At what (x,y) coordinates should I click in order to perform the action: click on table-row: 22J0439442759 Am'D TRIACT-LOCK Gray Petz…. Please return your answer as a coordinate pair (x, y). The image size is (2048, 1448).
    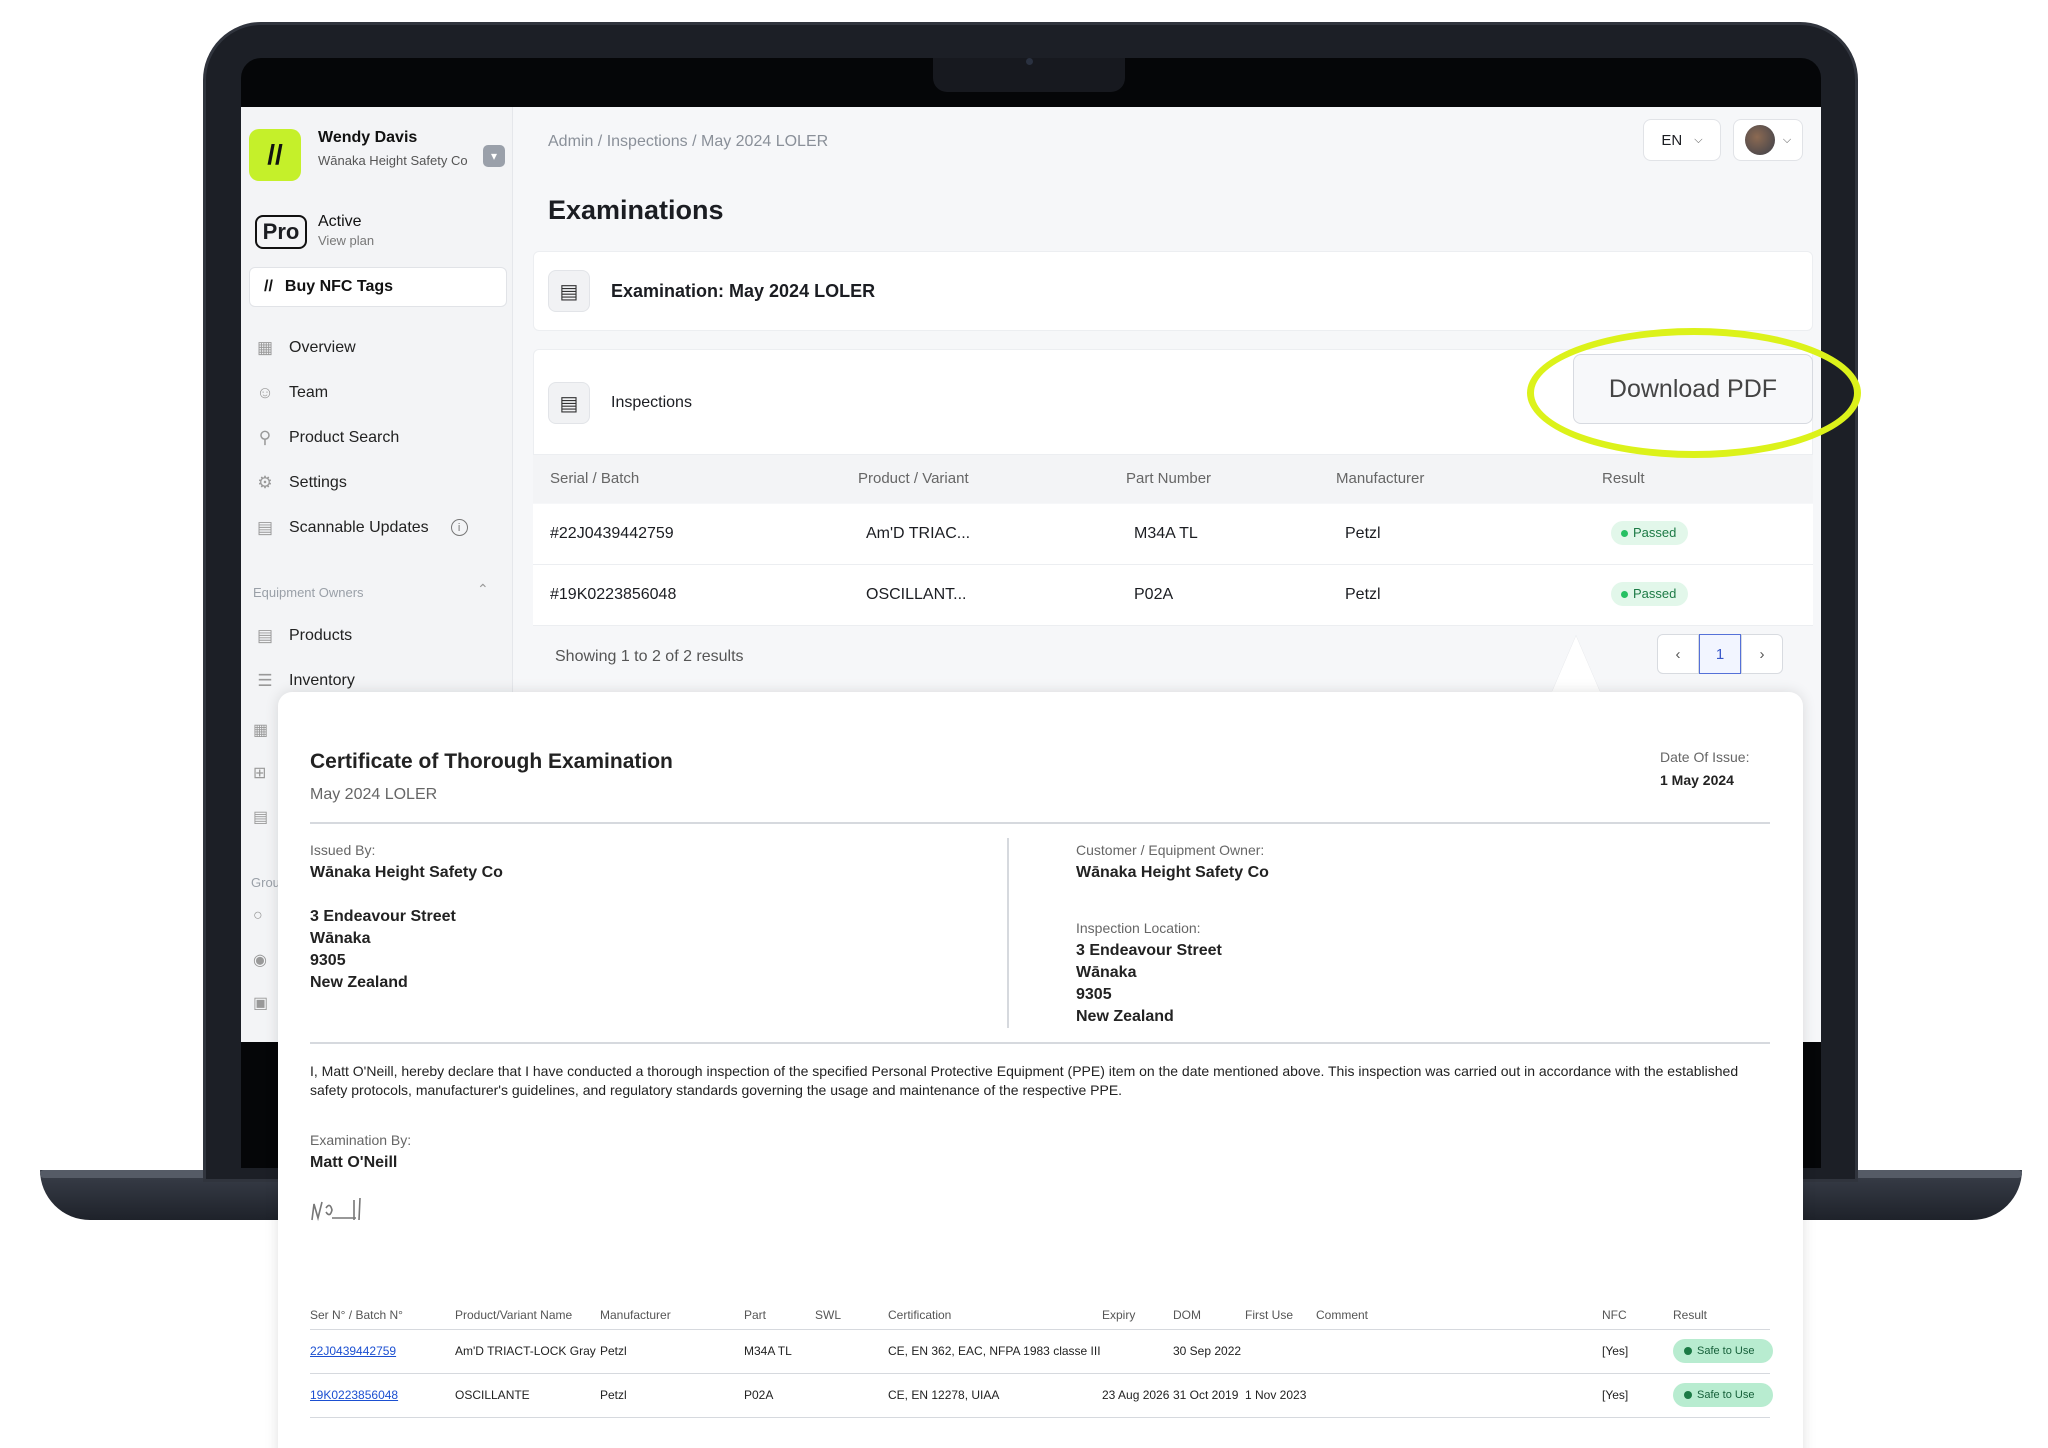
    Looking at the image, I should click on (1041, 1352).